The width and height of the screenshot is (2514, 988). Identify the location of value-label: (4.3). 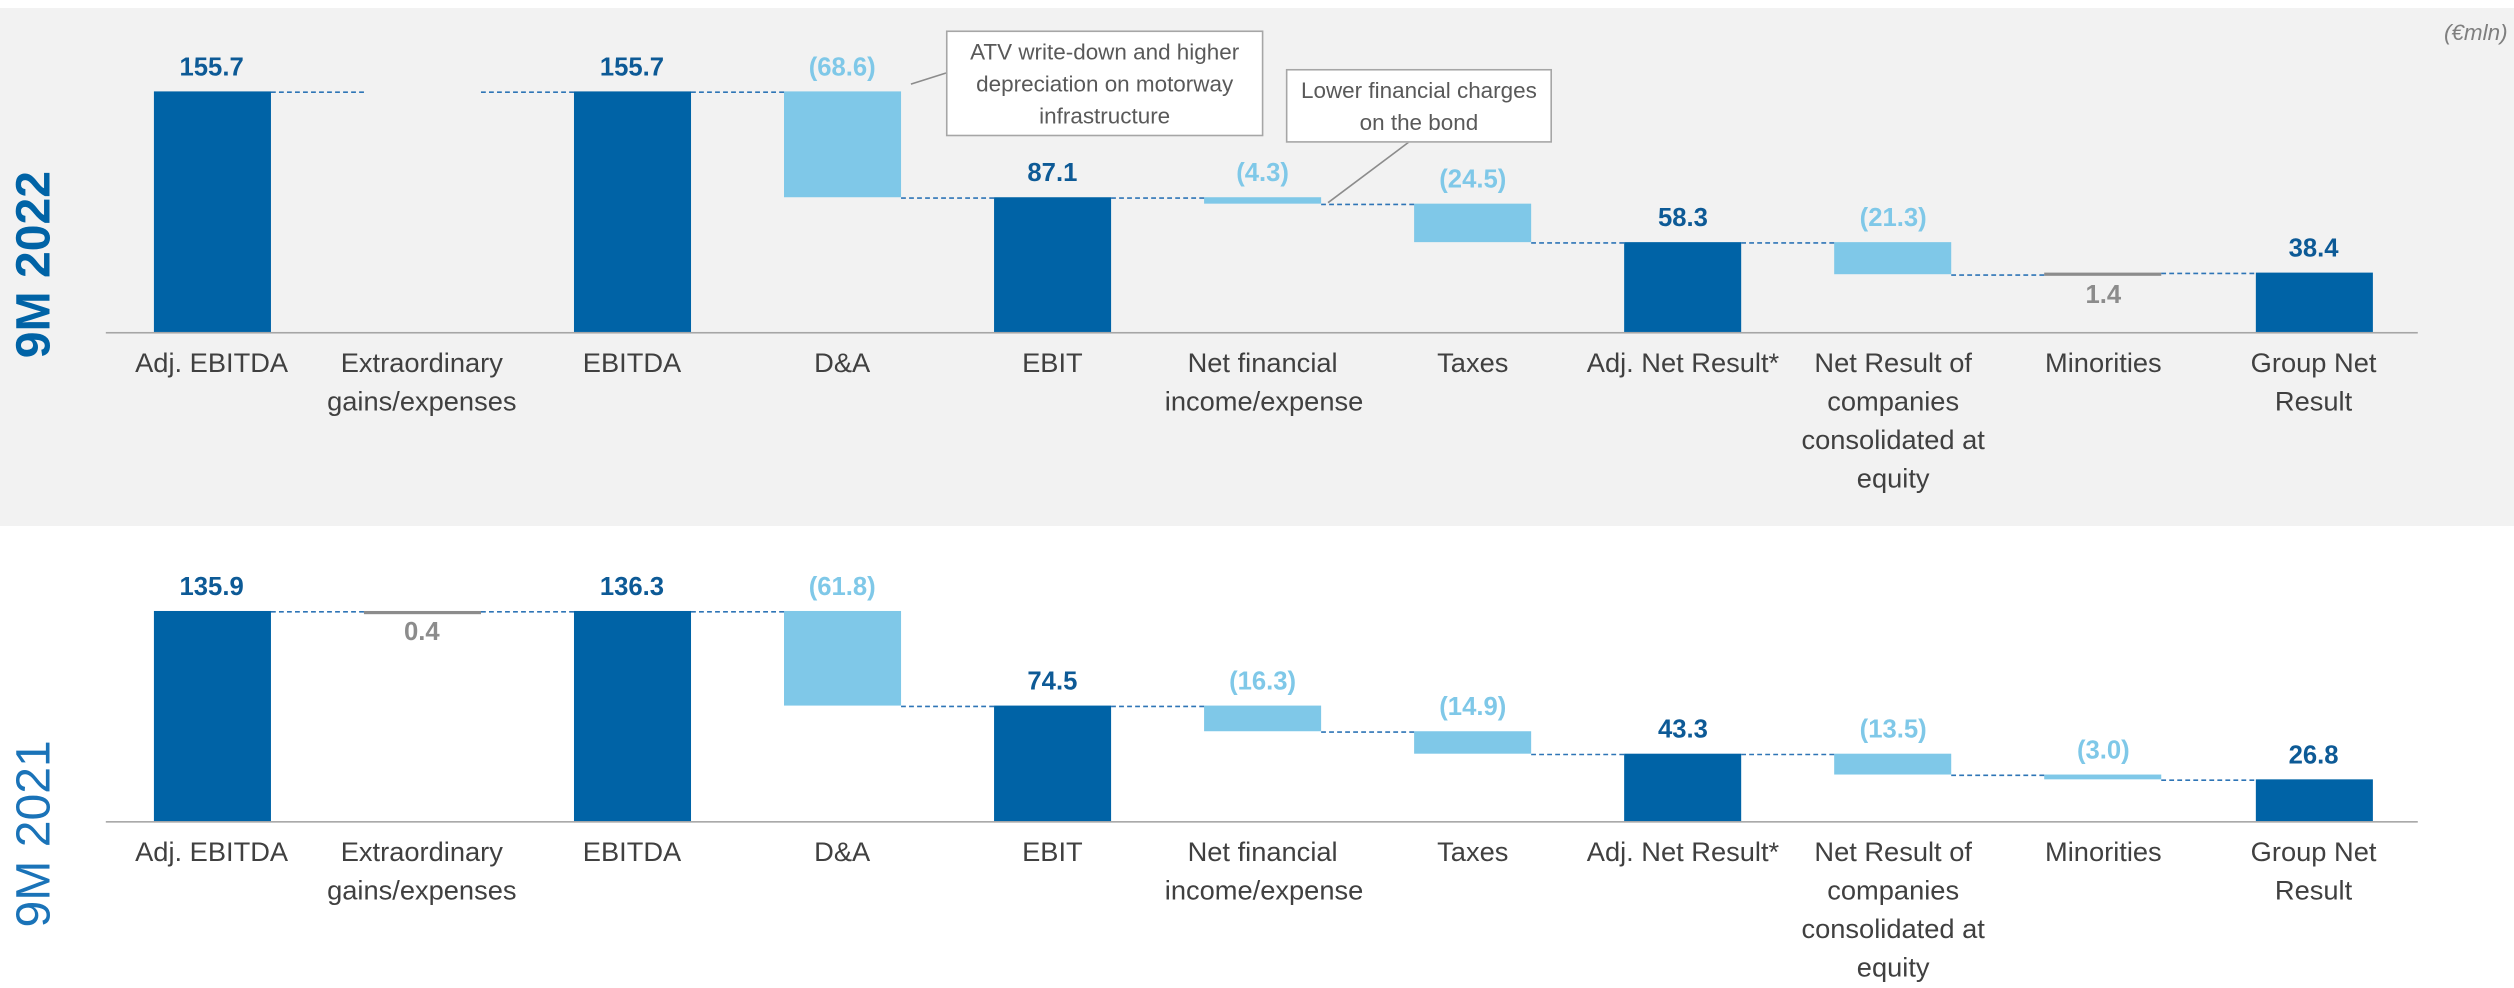
(1262, 174).